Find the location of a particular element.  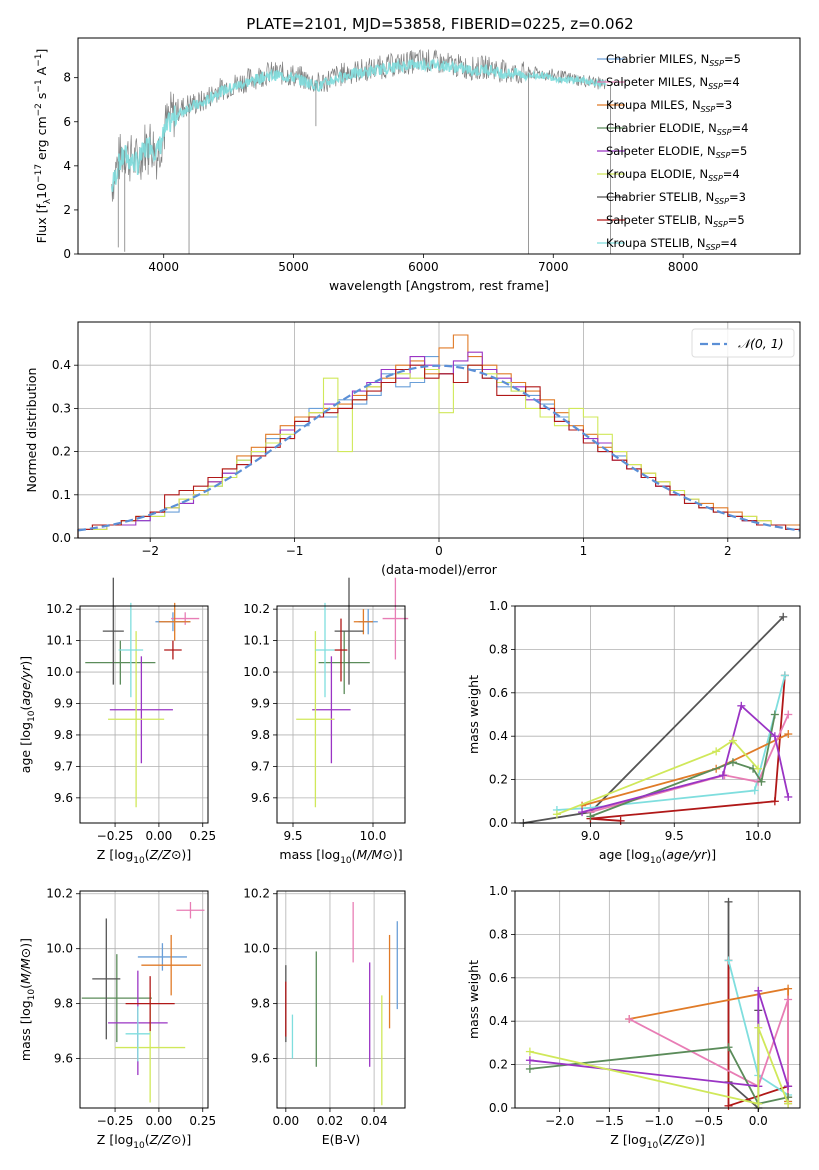

x-tick-label: 0 is located at coordinates (439, 551).